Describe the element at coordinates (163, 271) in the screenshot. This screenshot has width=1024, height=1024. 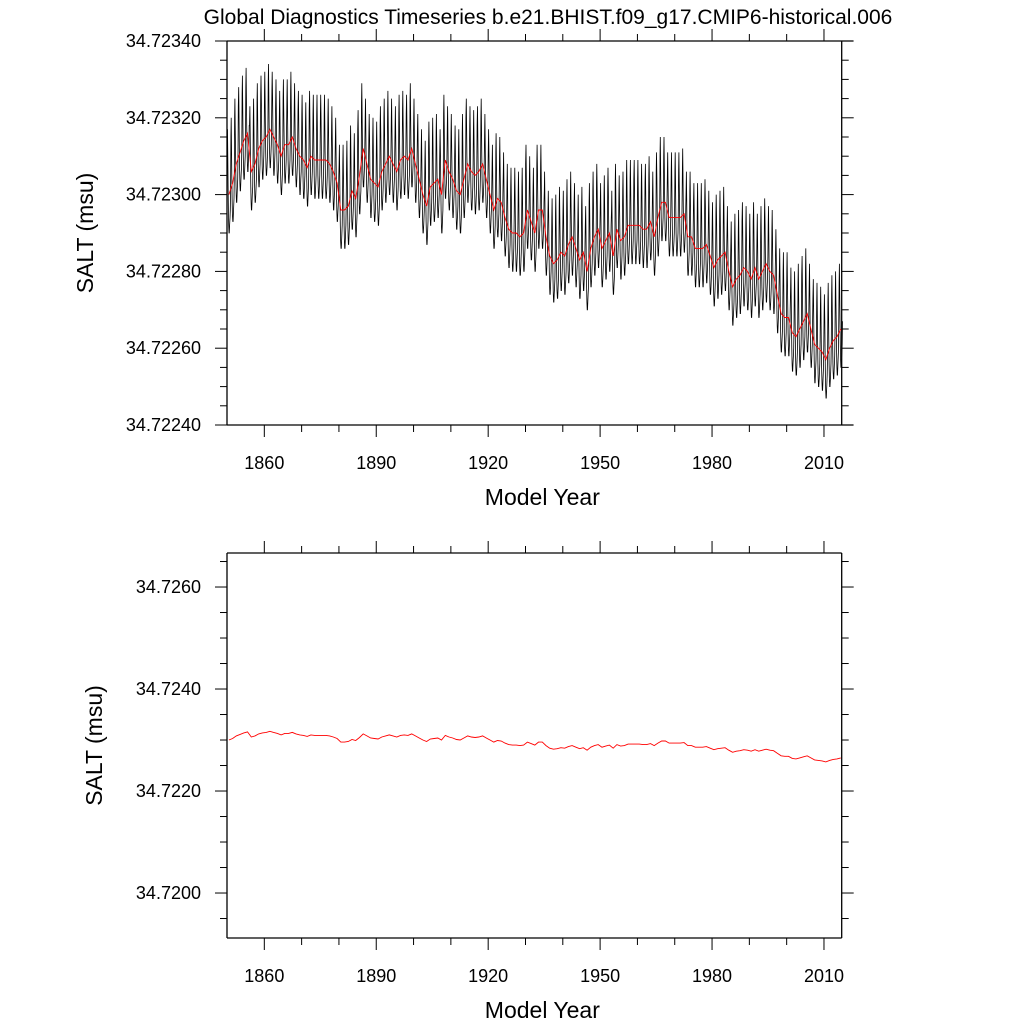
I see `y-tick-label: 34.72280` at that location.